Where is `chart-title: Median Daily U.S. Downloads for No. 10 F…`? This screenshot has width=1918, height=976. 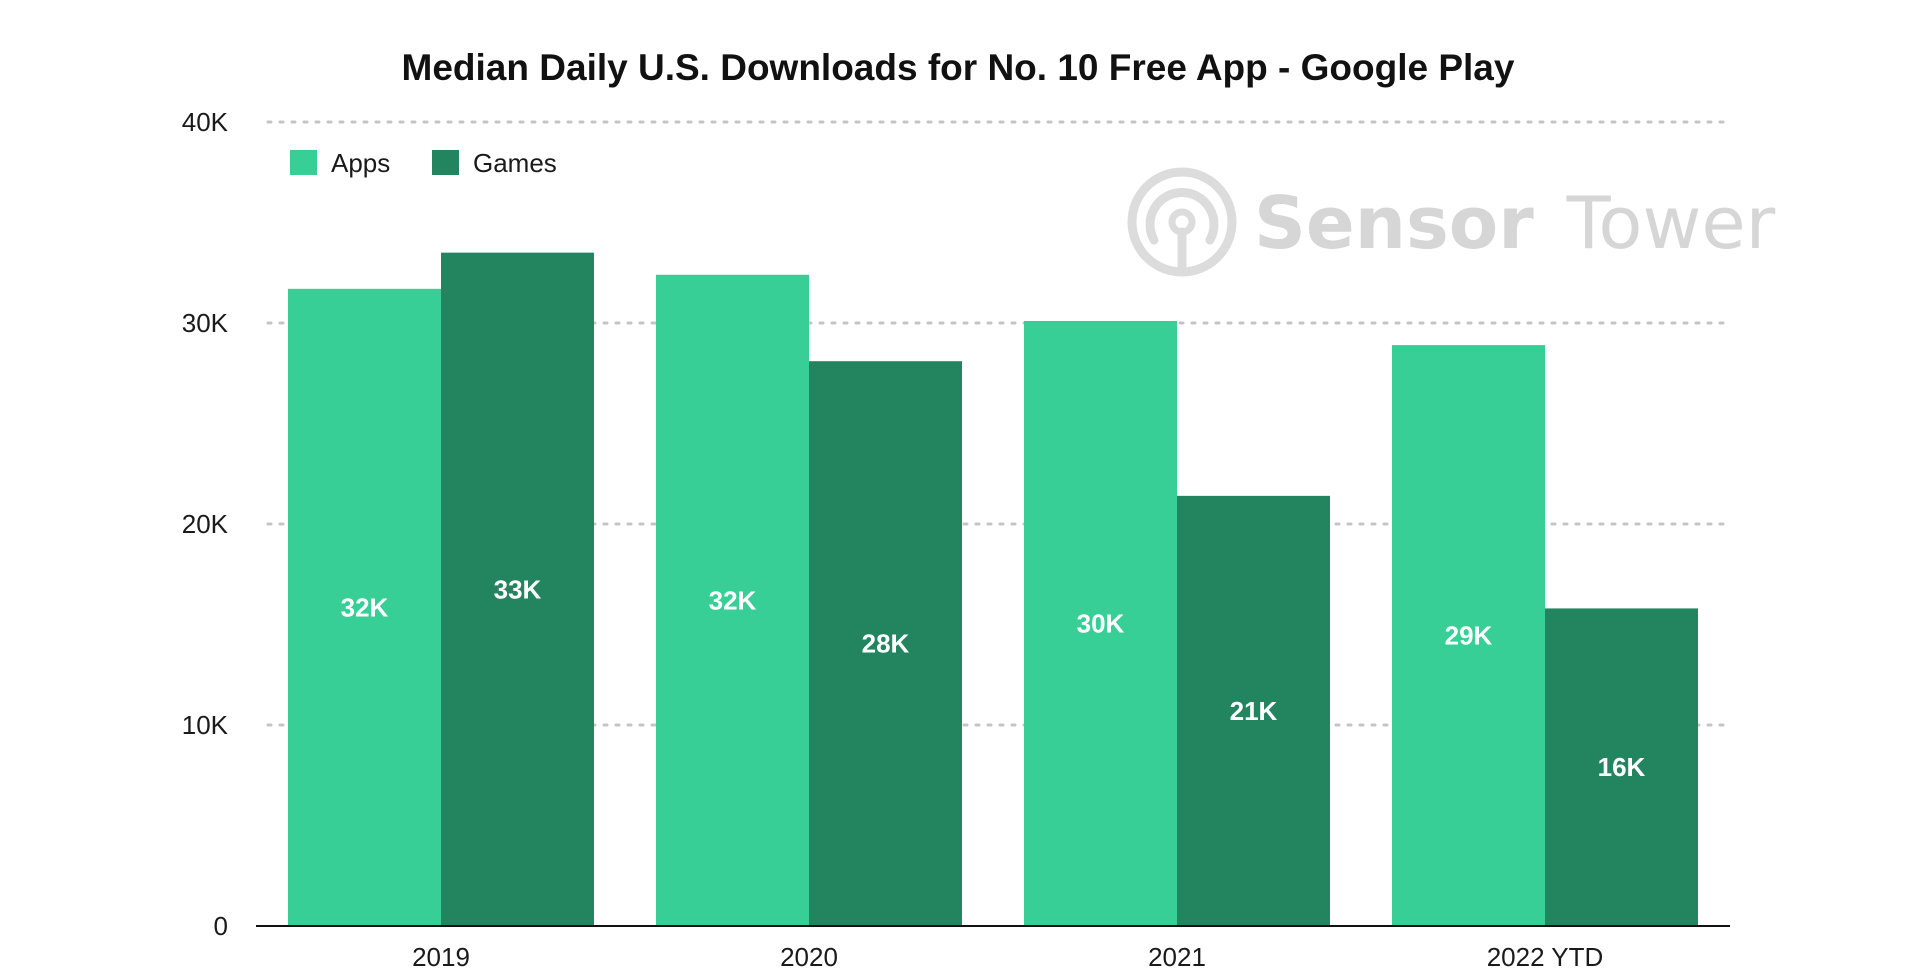 chart-title: Median Daily U.S. Downloads for No. 10 F… is located at coordinates (958, 67).